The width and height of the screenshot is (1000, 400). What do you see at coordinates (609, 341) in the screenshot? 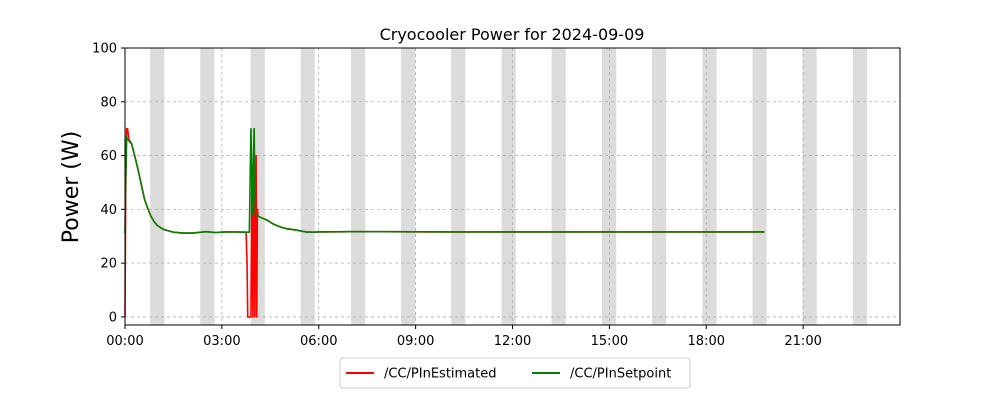
I see `x-tick-label: 15:00` at bounding box center [609, 341].